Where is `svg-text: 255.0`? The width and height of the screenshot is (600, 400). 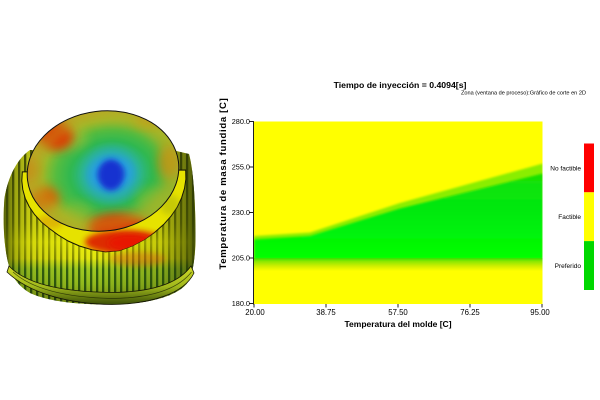 svg-text: 255.0 is located at coordinates (241, 167).